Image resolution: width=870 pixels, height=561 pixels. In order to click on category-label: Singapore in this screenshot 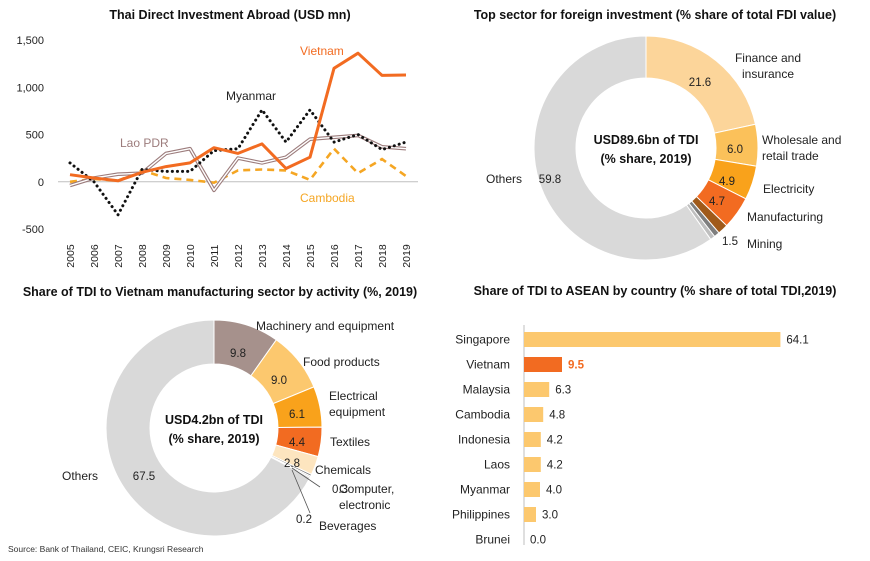, I will do `click(482, 340)`.